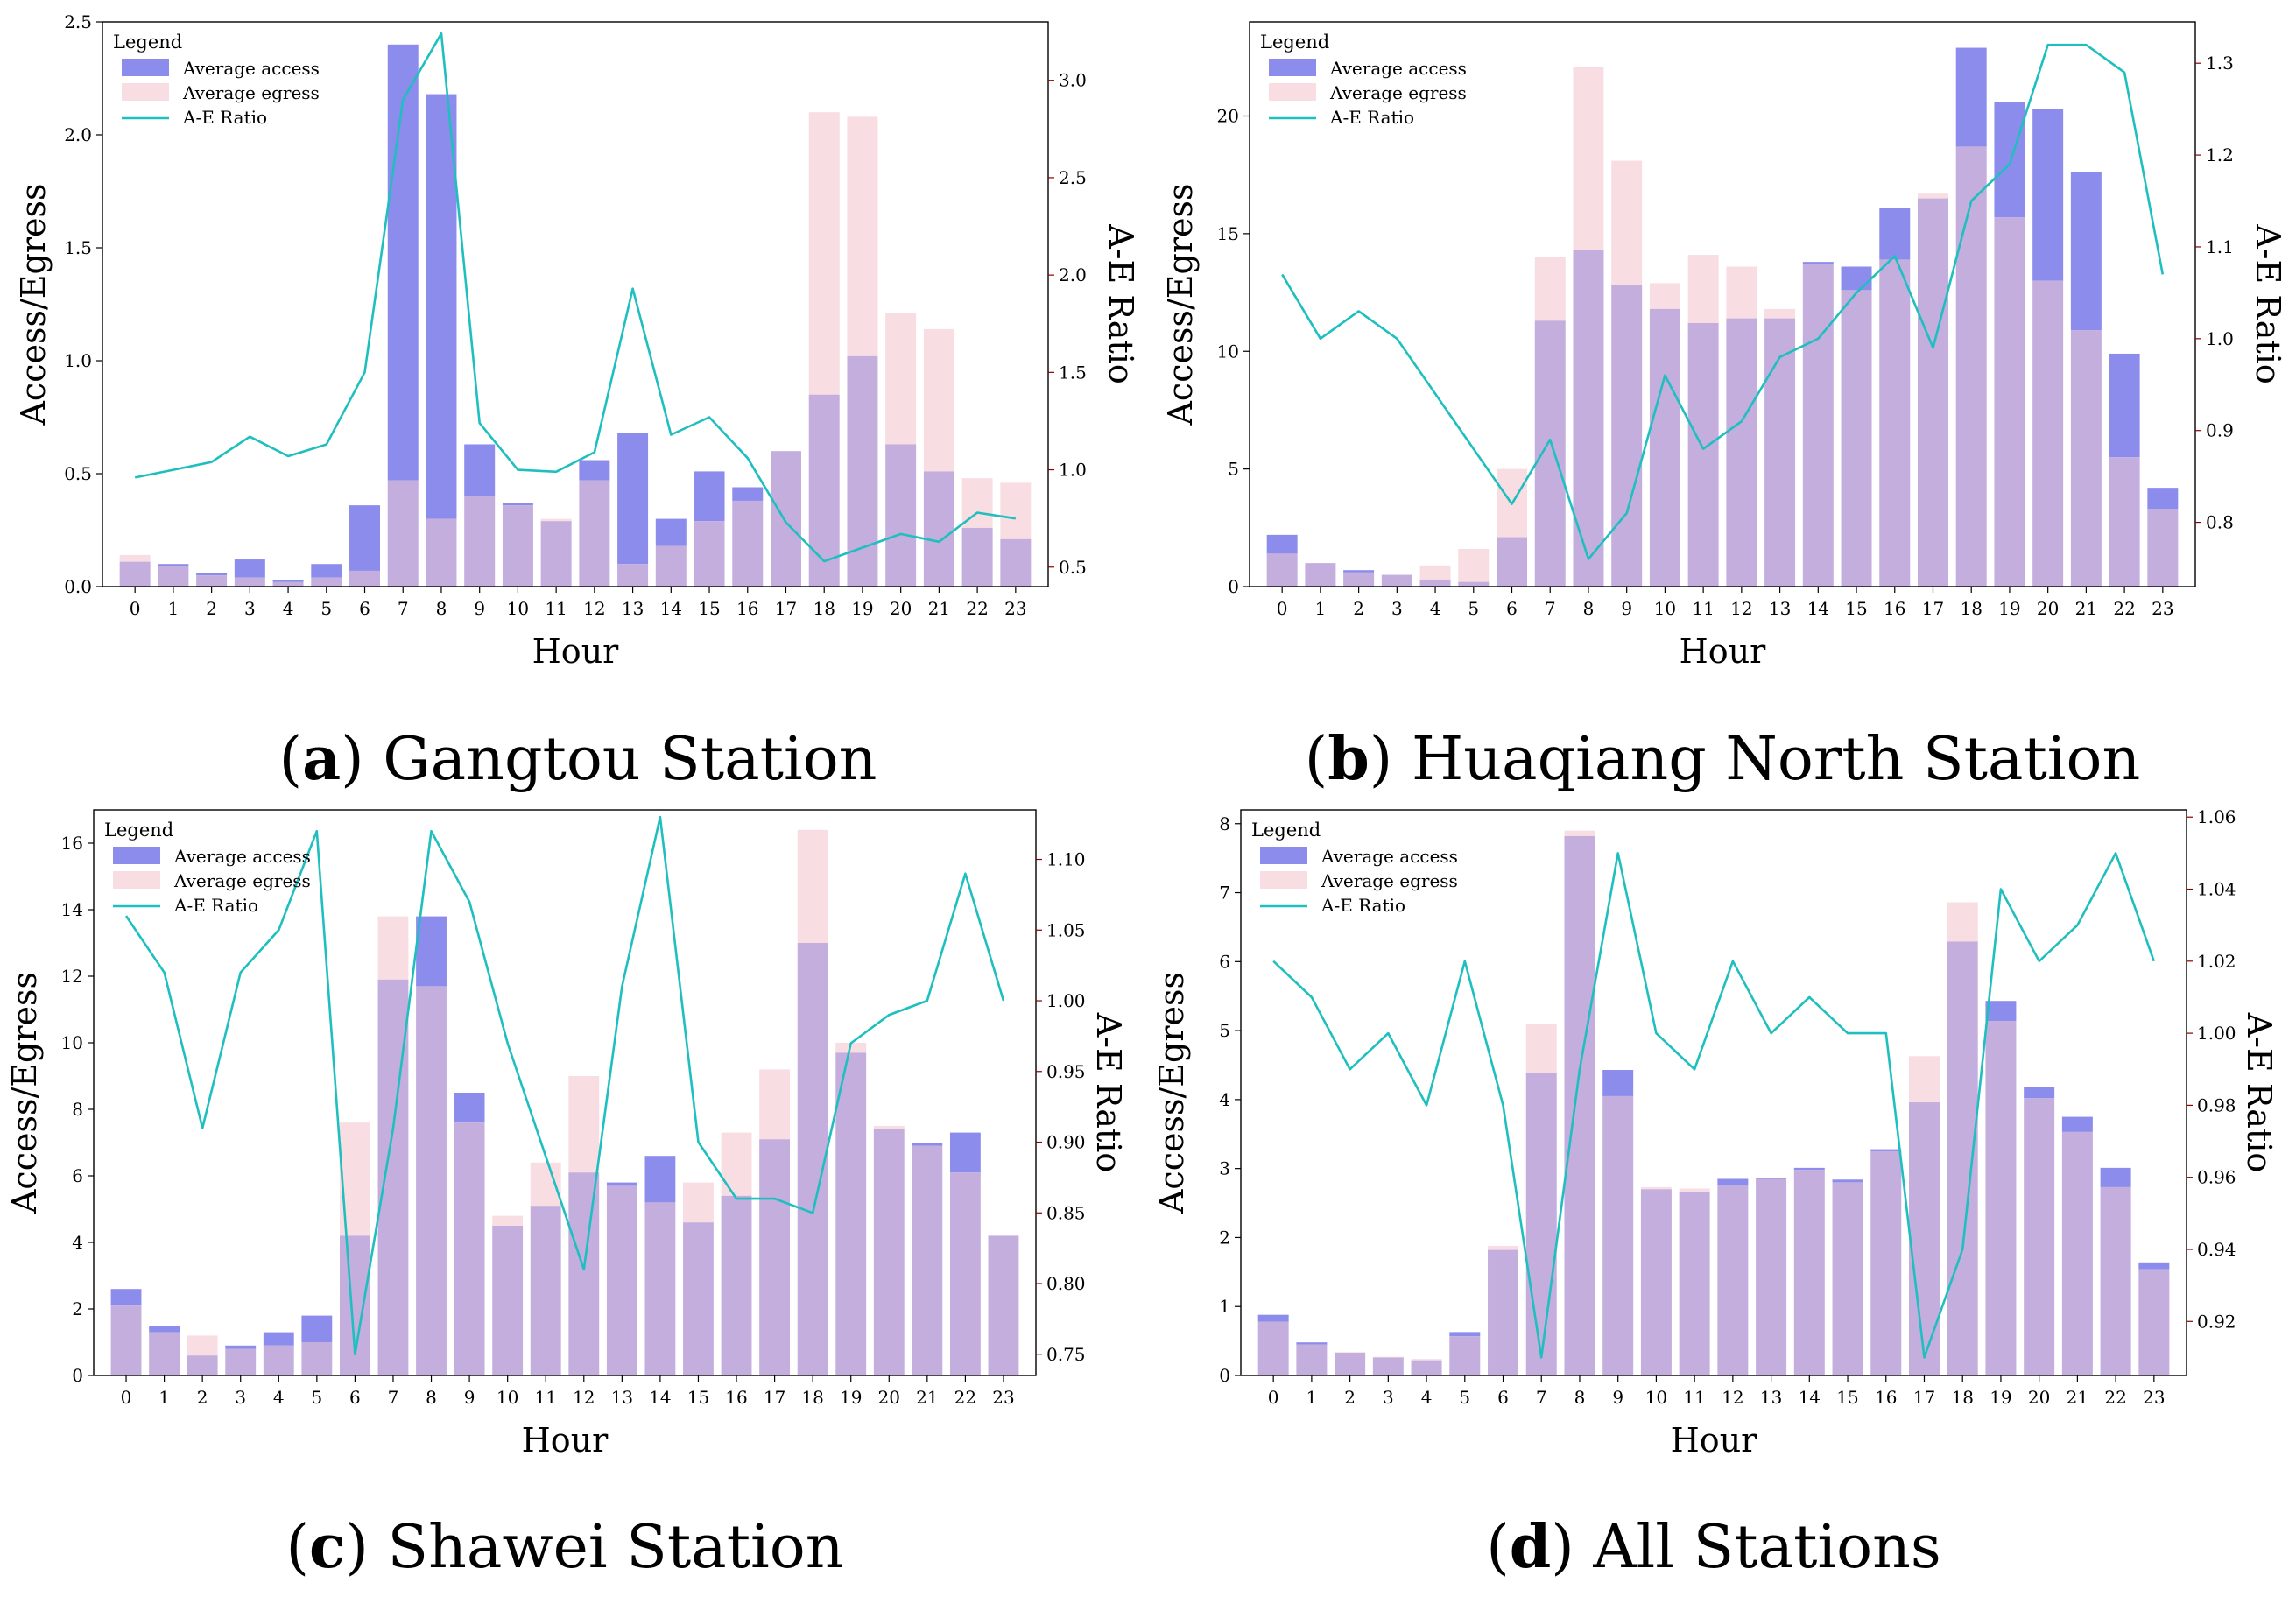 Image resolution: width=2296 pixels, height=1604 pixels. What do you see at coordinates (1397, 608) in the screenshot?
I see `x-tick-label: 3` at bounding box center [1397, 608].